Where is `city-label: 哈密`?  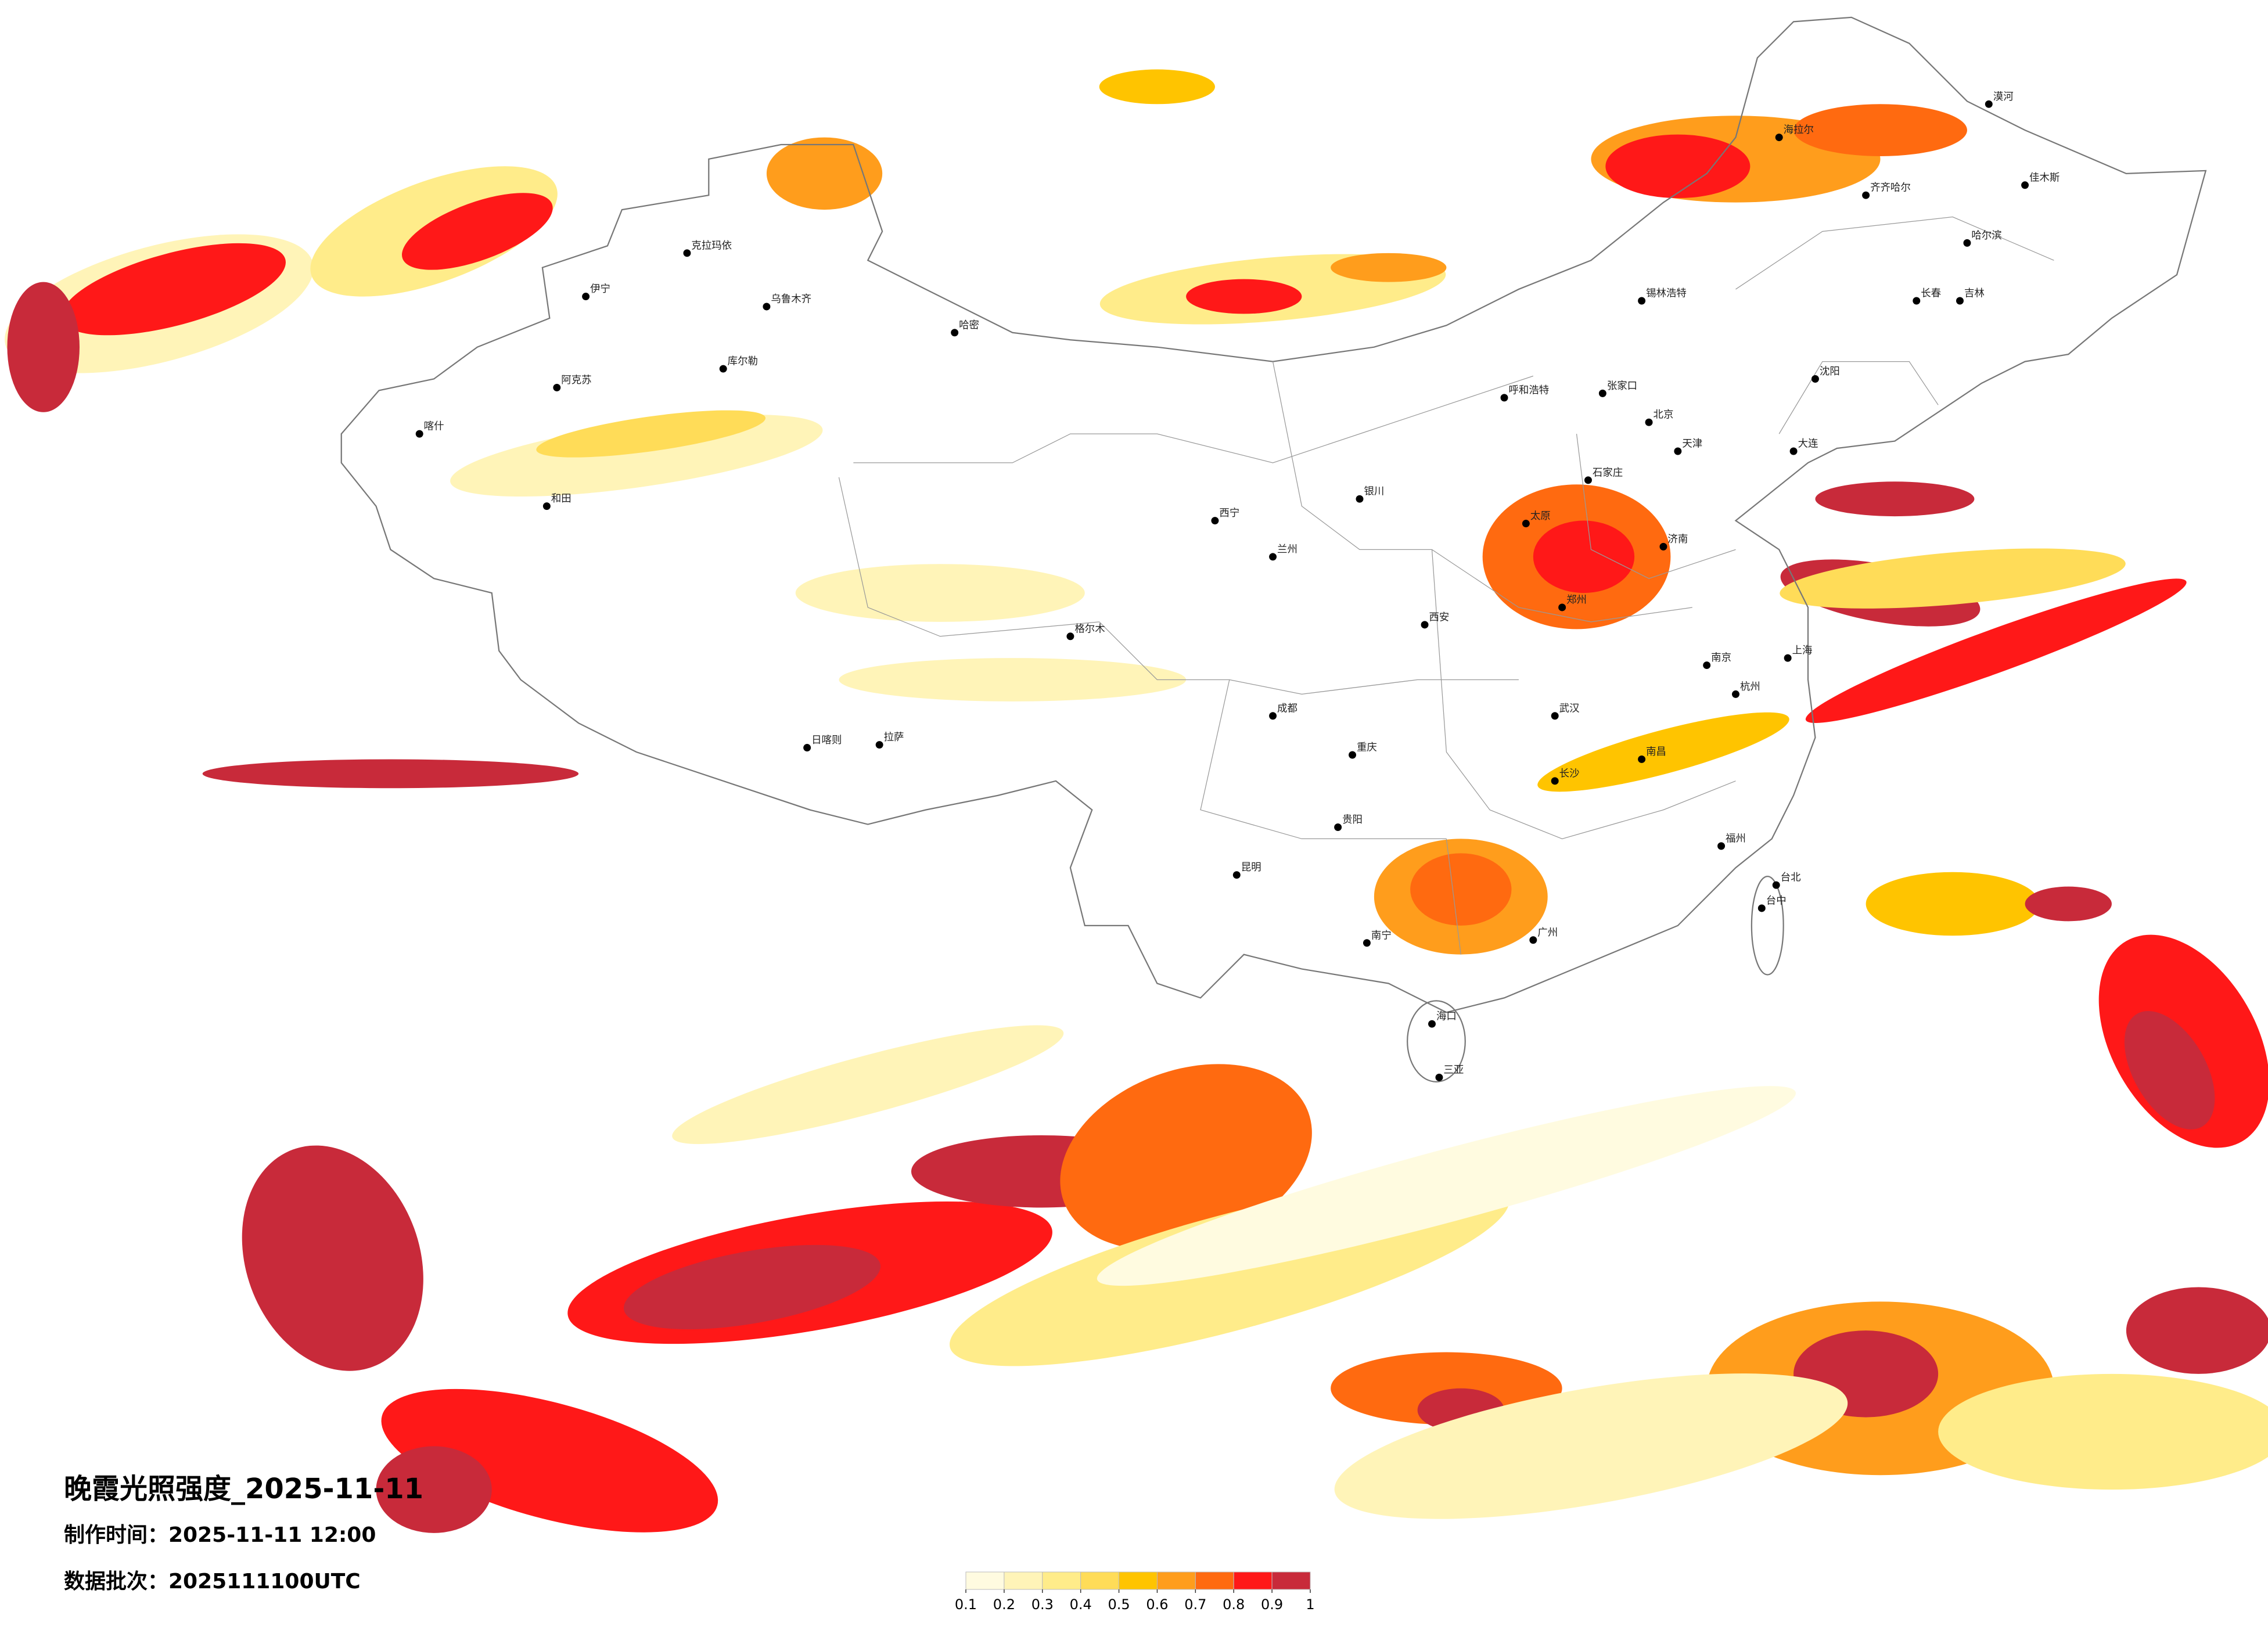
city-label: 哈密 is located at coordinates (969, 325).